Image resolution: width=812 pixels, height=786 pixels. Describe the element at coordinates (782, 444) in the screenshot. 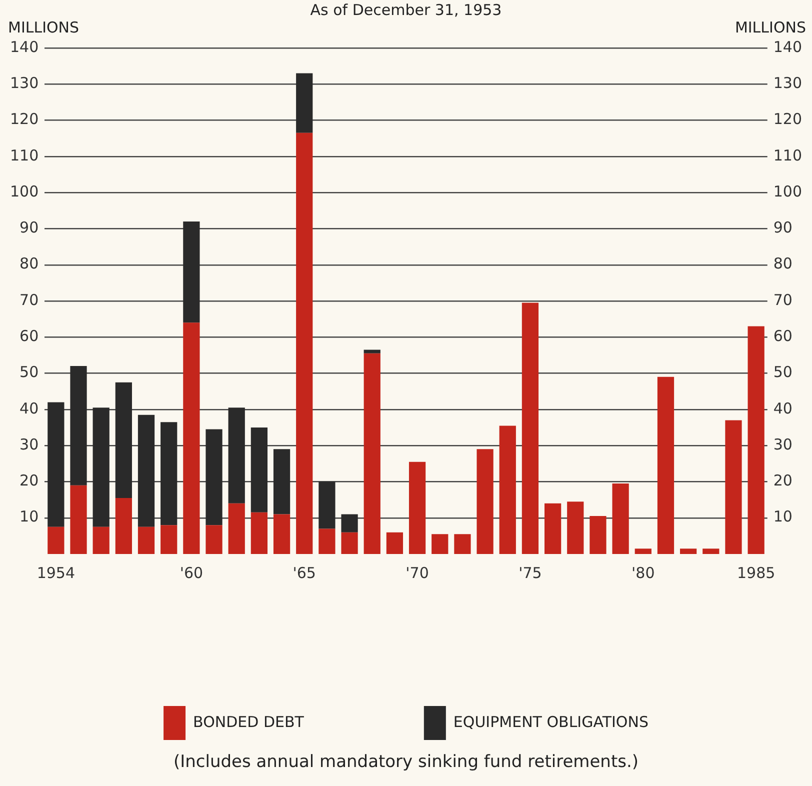

I see `y2-tick-label: 30` at that location.